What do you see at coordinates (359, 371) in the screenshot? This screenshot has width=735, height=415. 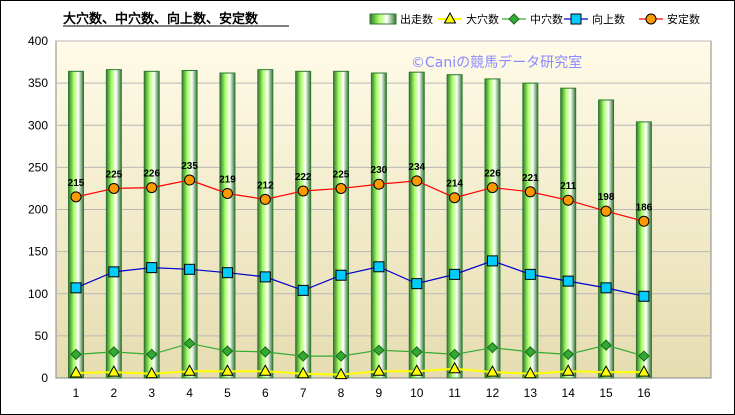 I see `series-line-oana` at bounding box center [359, 371].